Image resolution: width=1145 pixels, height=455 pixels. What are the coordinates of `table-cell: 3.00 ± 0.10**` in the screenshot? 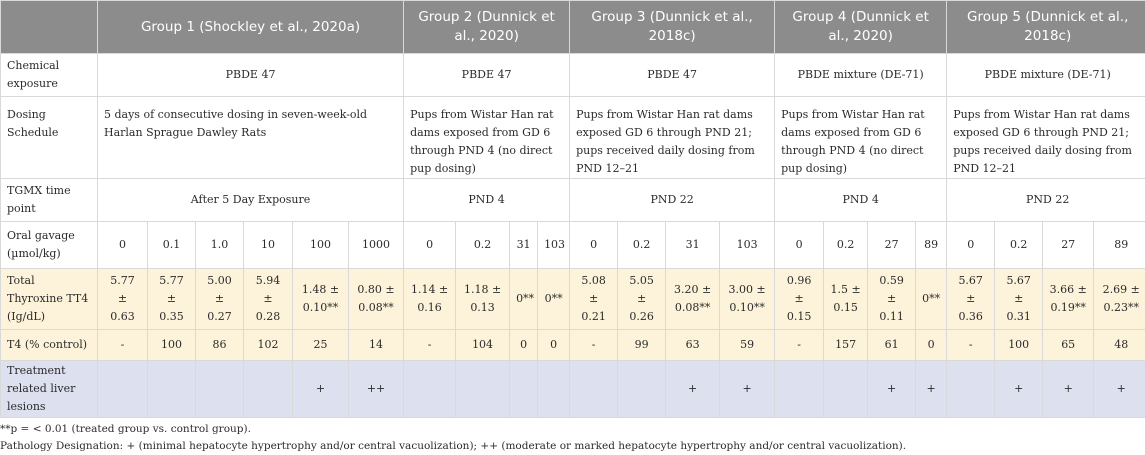 It's located at (747, 299).